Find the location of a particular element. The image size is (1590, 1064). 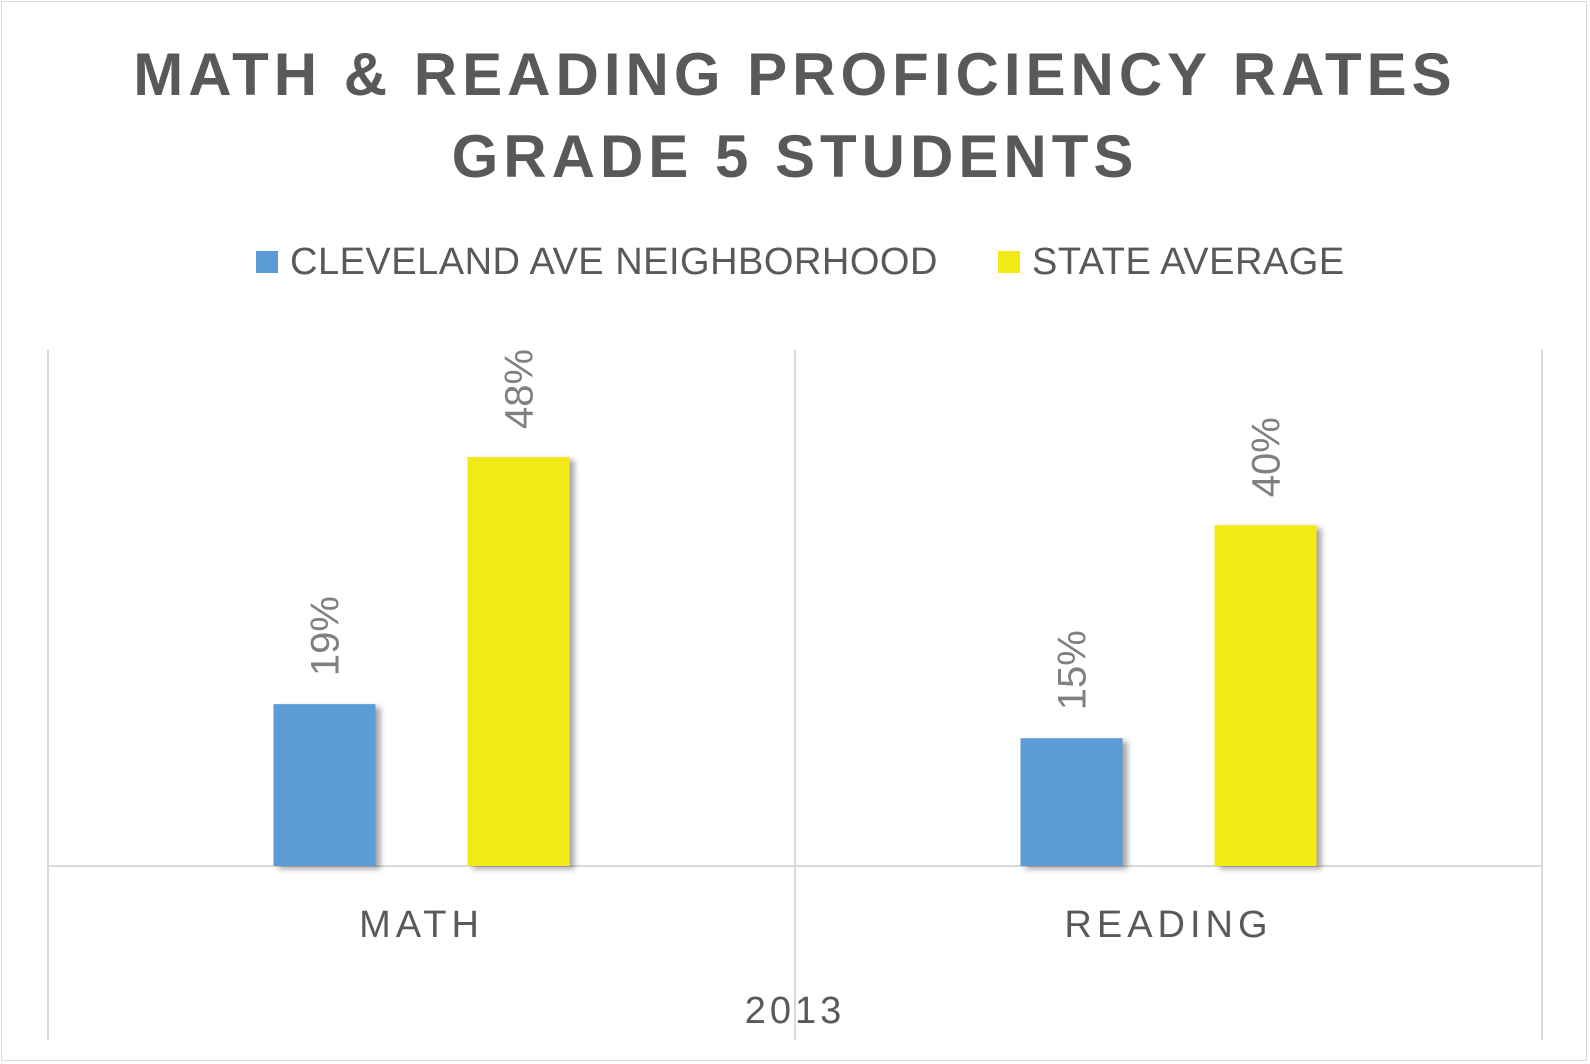

chart-legend: CLEVELAND AVE NEIGHBORHOOD STATE AVERAGE is located at coordinates (795, 262).